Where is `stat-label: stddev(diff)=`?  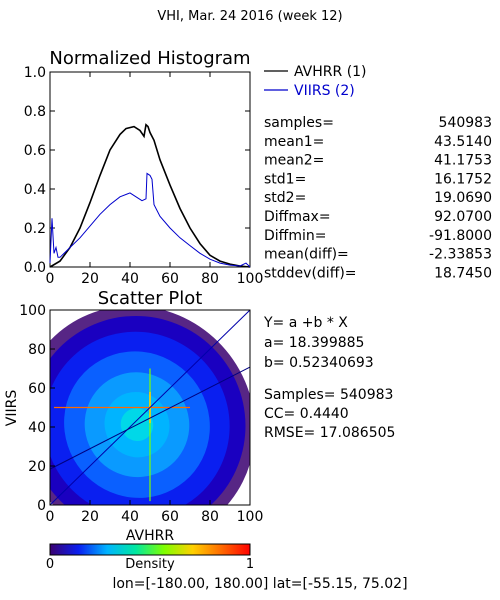 stat-label: stddev(diff)= is located at coordinates (310, 273).